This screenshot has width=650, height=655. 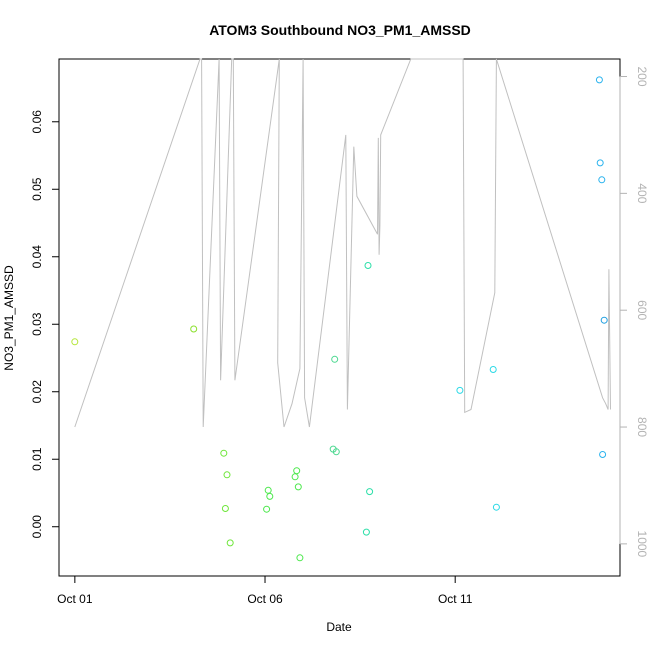 What do you see at coordinates (37, 257) in the screenshot?
I see `y-tick-label: 0.04` at bounding box center [37, 257].